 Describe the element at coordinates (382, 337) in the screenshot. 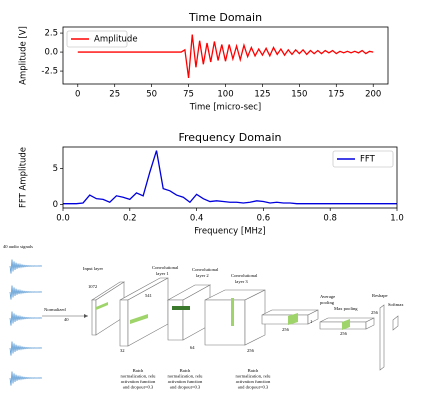

I see `reshape-box` at that location.